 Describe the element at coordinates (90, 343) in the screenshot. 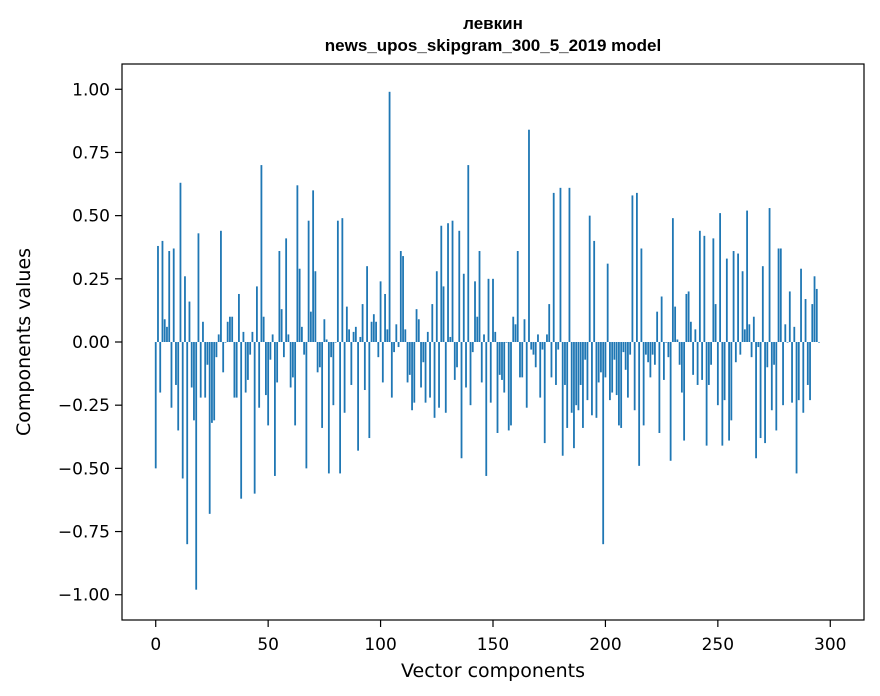

I see `y-axis: −1.00 −0.75 −0.50 −0.25 0.00 0.25 0.50 0.75 1.00` at that location.